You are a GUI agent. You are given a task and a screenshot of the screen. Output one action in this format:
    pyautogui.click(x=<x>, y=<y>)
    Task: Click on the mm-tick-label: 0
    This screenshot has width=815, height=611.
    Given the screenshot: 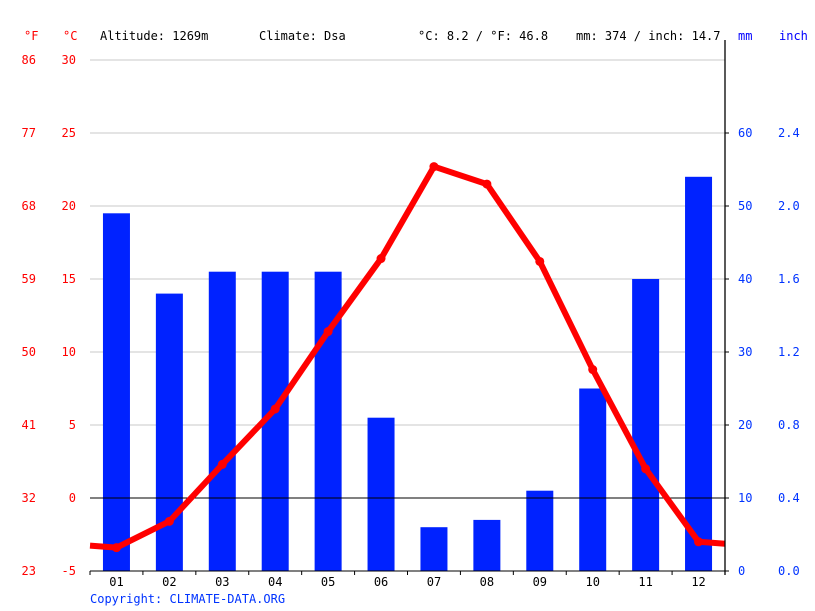 What is the action you would take?
    pyautogui.click(x=741, y=571)
    